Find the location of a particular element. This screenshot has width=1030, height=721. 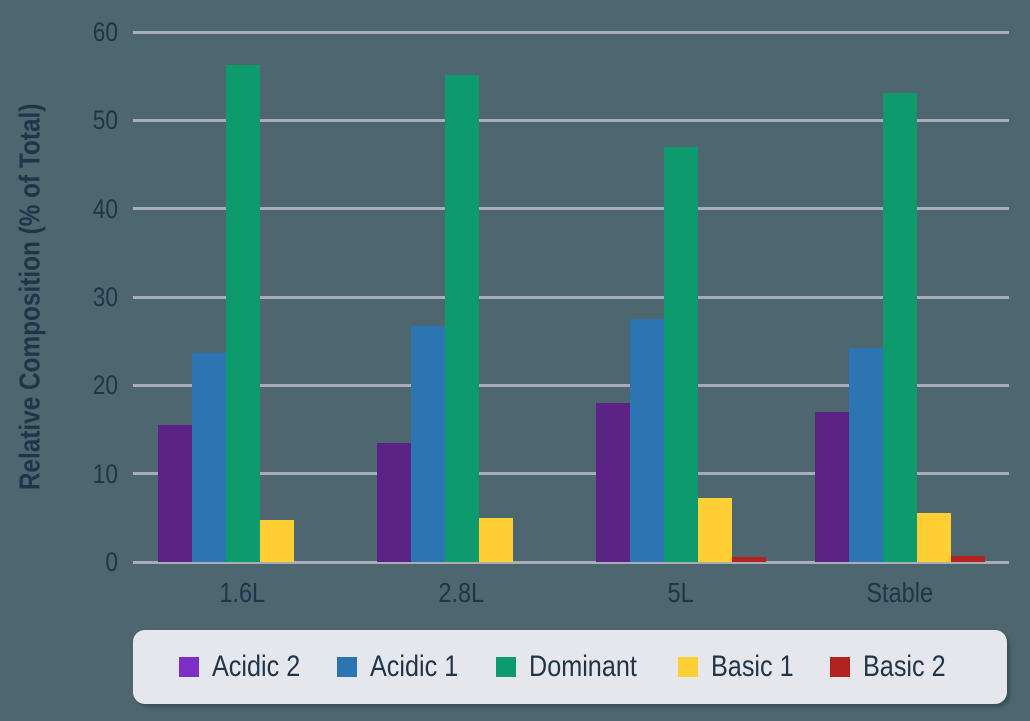

x-tick-label: 2.8L is located at coordinates (461, 592).